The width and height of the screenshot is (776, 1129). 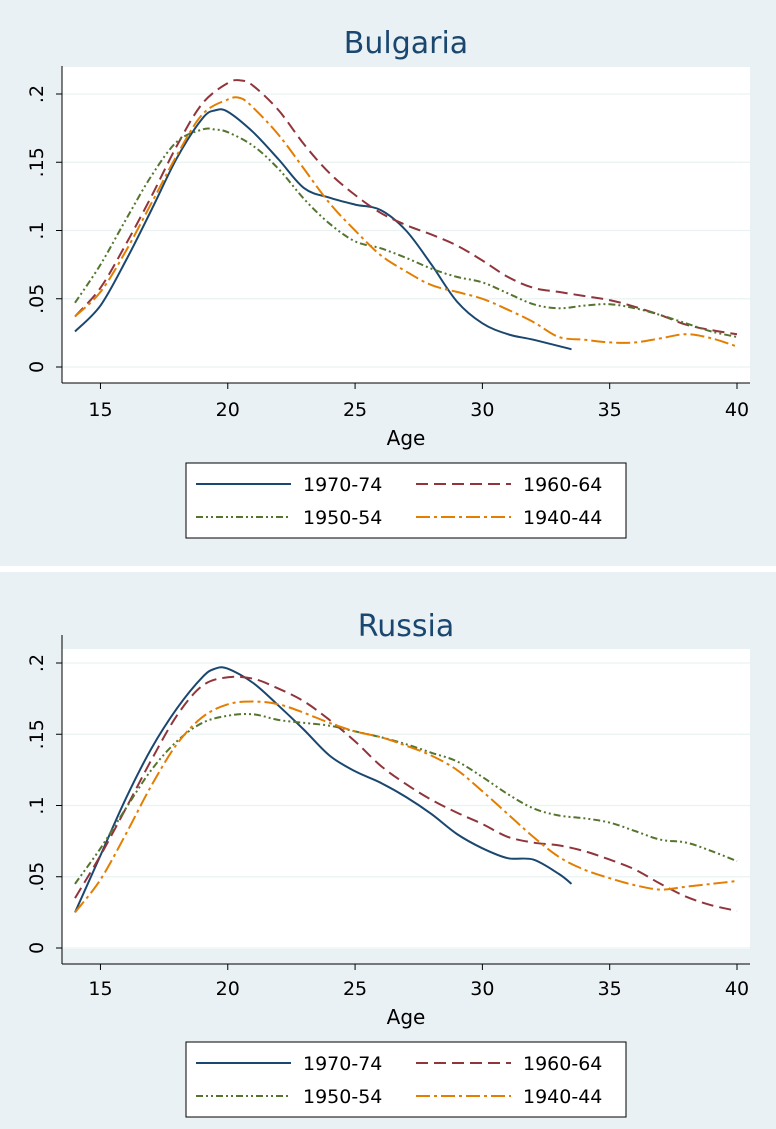 What do you see at coordinates (406, 43) in the screenshot?
I see `chart-title: Bulgaria` at bounding box center [406, 43].